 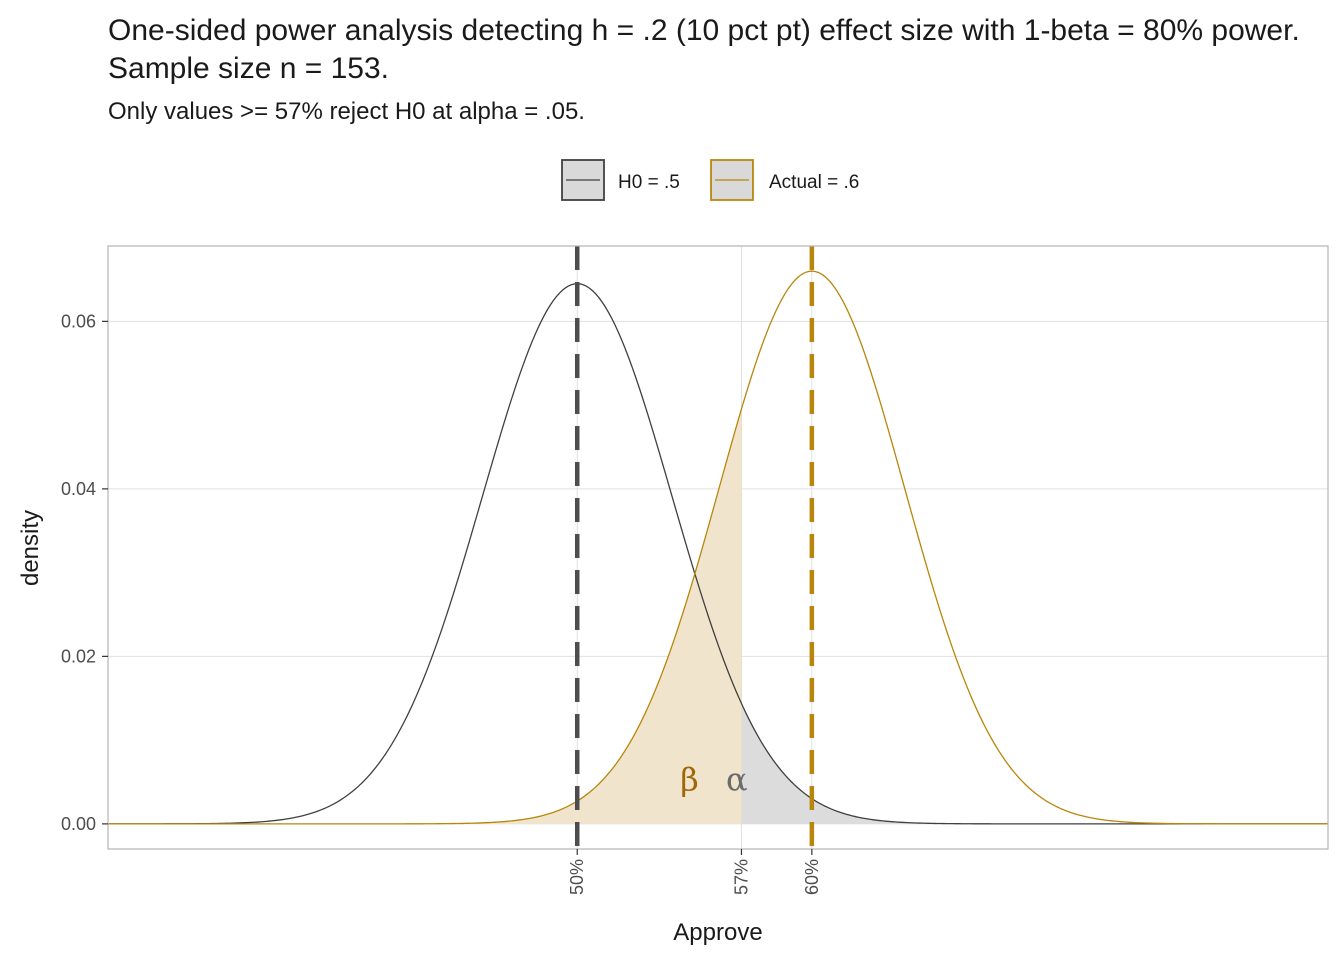 I want to click on y-axis-title: density, so click(x=30, y=548).